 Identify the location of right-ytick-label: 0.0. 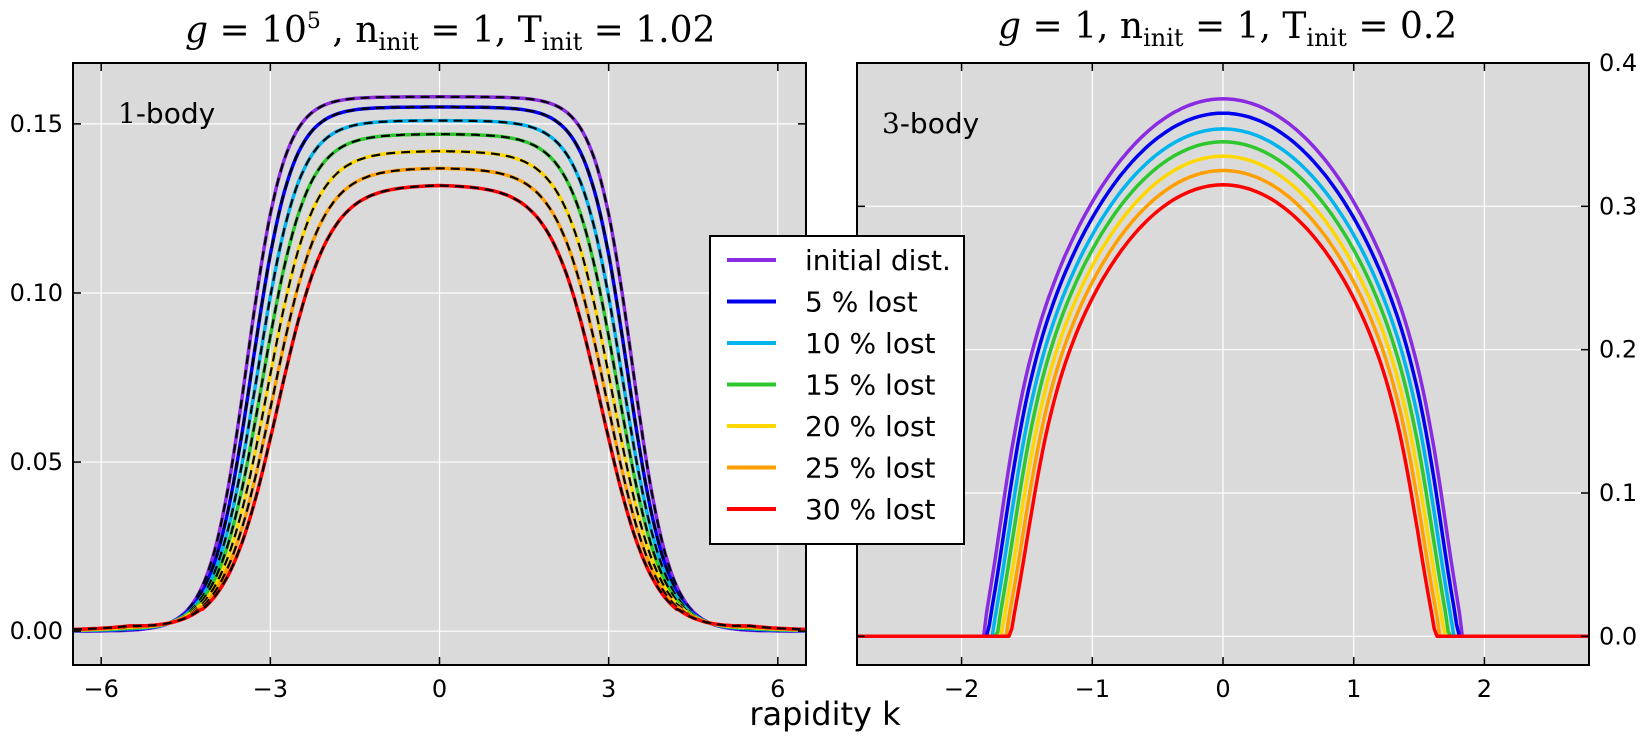
(1618, 636).